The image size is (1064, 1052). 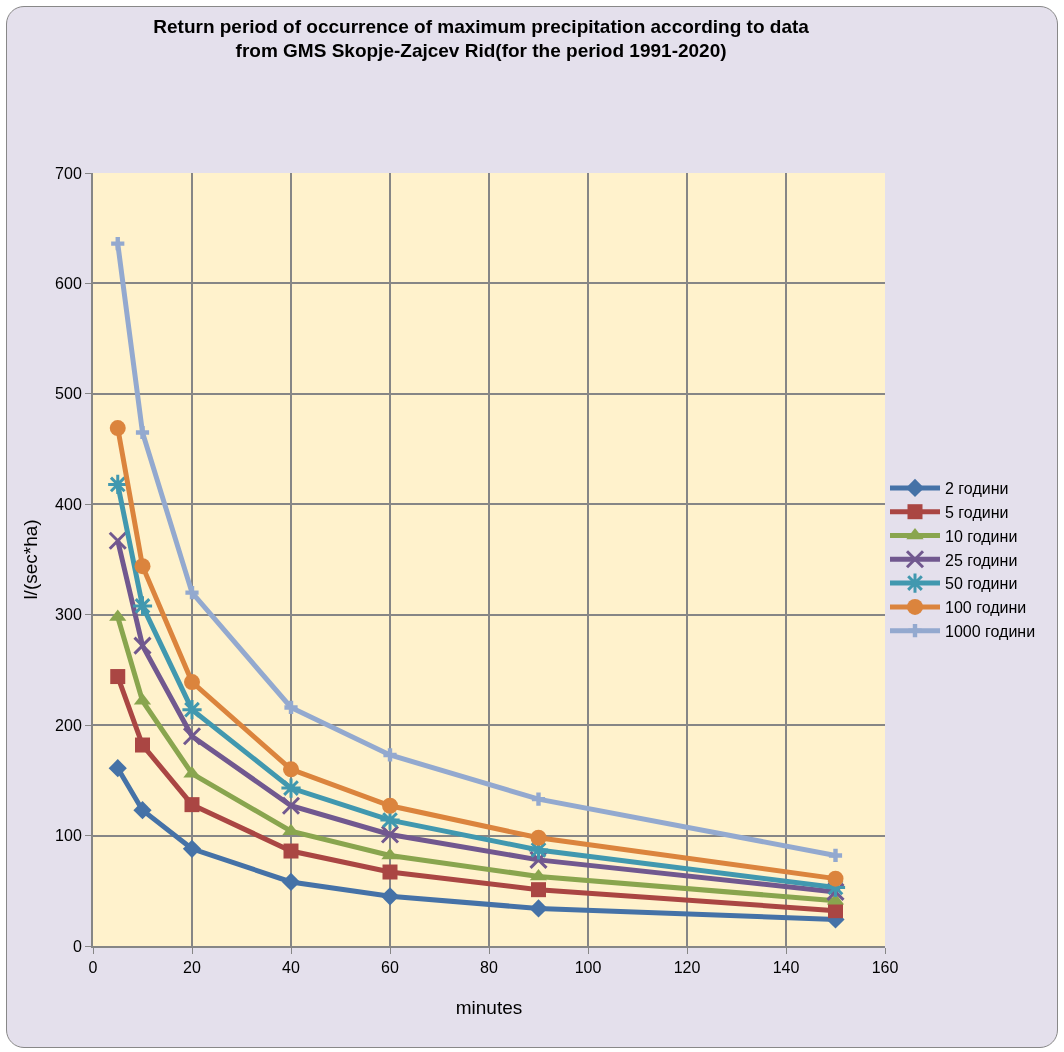 I want to click on legend-label: 10 години, so click(x=981, y=536).